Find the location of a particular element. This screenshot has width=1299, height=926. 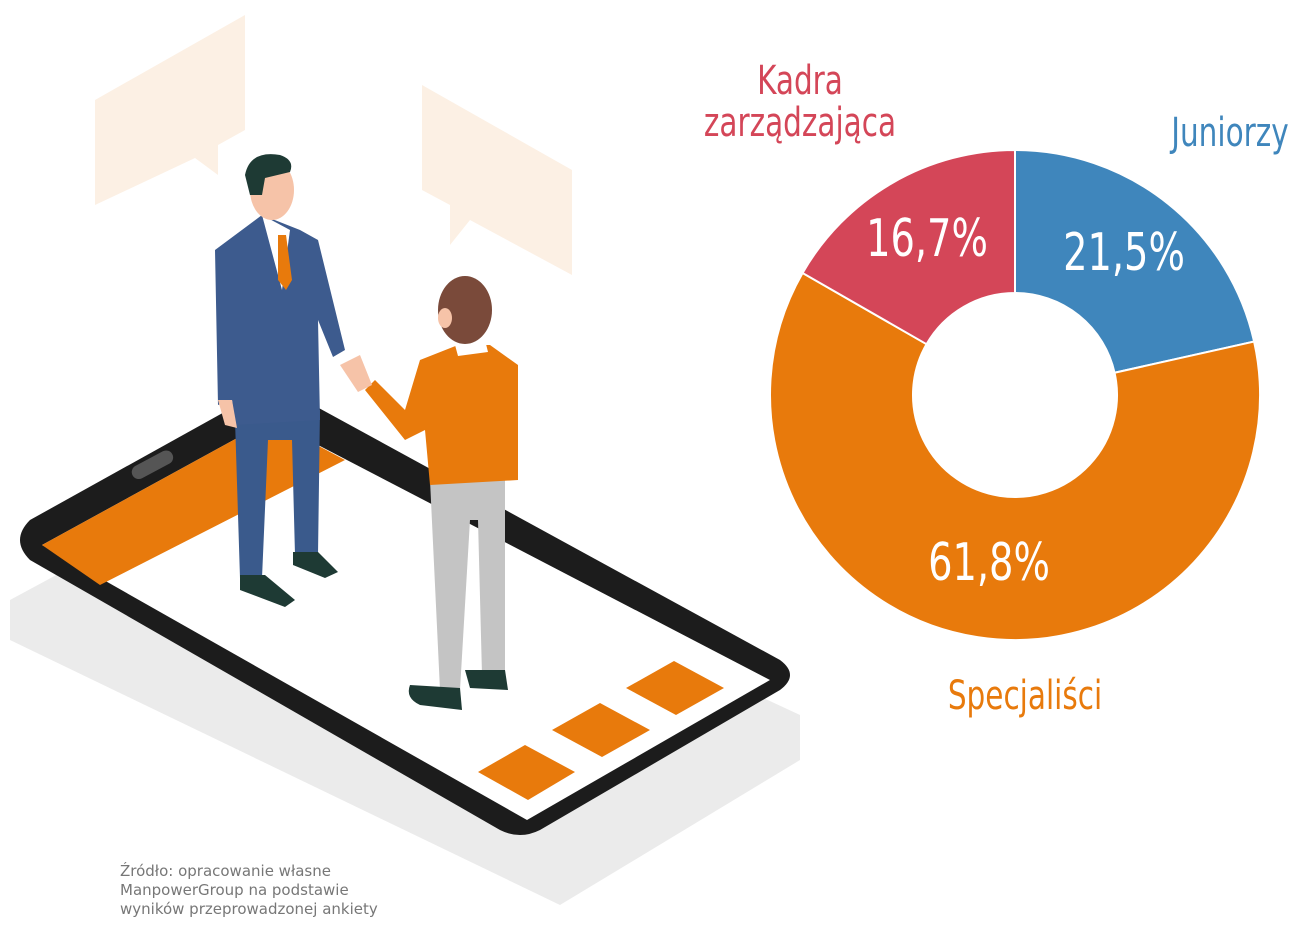

value-label: 21,5% is located at coordinates (1124, 253).